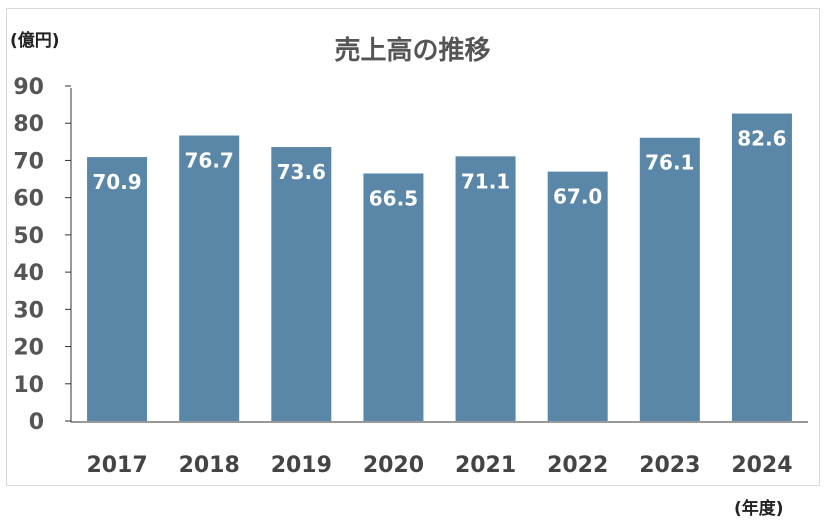  Describe the element at coordinates (28, 199) in the screenshot. I see `y-tick-label: 60` at that location.